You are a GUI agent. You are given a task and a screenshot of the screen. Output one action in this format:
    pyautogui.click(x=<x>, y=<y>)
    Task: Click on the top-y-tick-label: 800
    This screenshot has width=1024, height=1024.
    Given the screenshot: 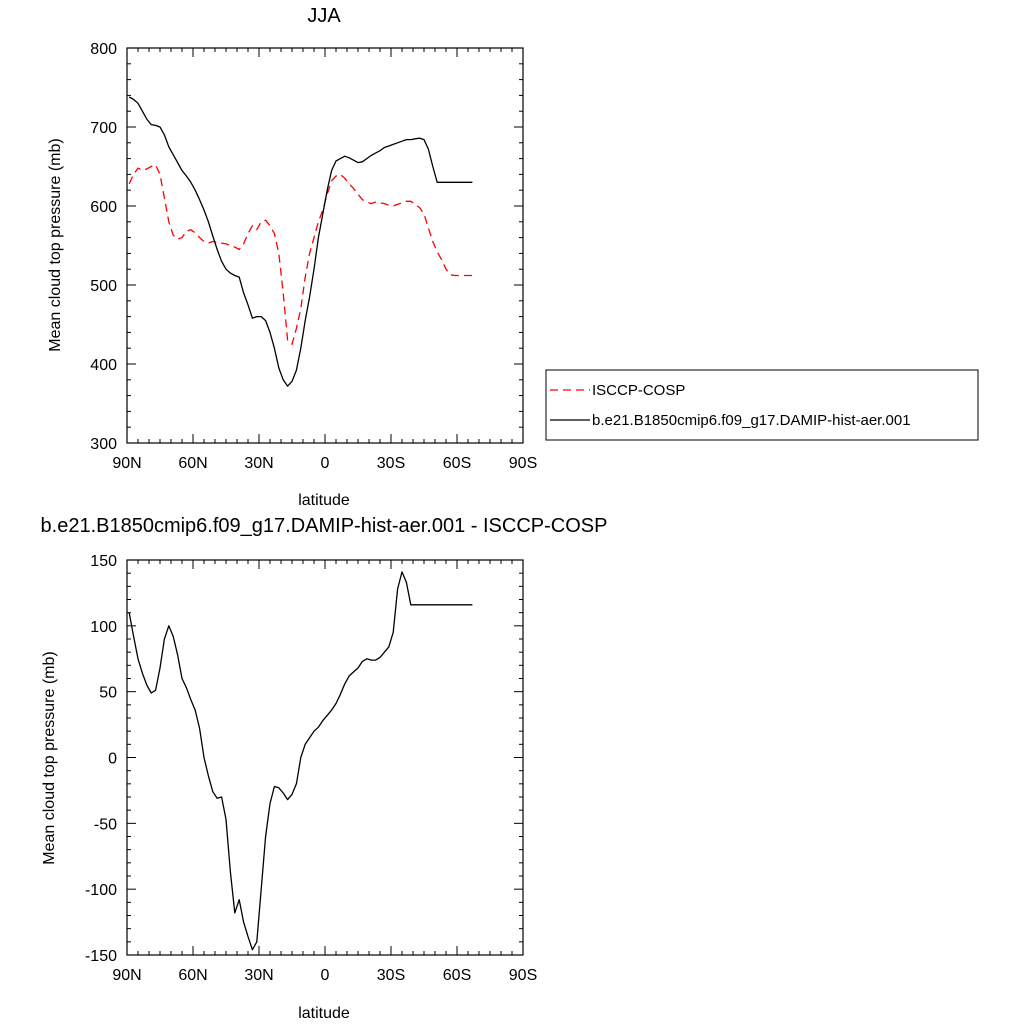 What is the action you would take?
    pyautogui.click(x=103, y=49)
    